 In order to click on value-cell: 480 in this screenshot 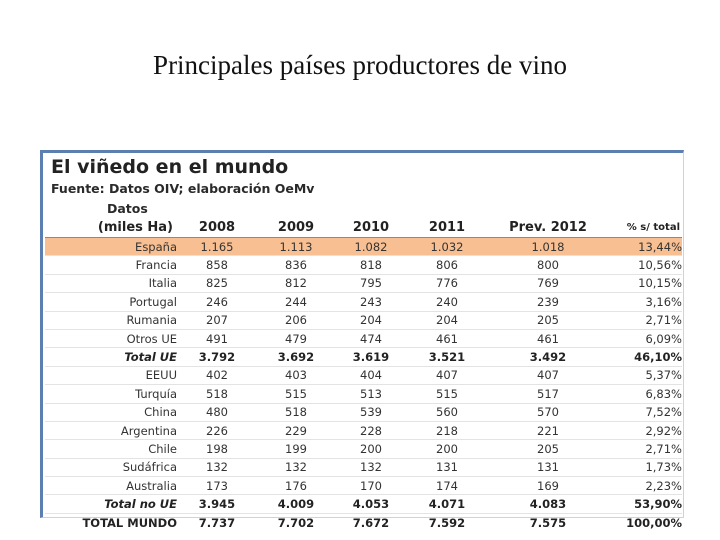, I will do `click(217, 412)`.